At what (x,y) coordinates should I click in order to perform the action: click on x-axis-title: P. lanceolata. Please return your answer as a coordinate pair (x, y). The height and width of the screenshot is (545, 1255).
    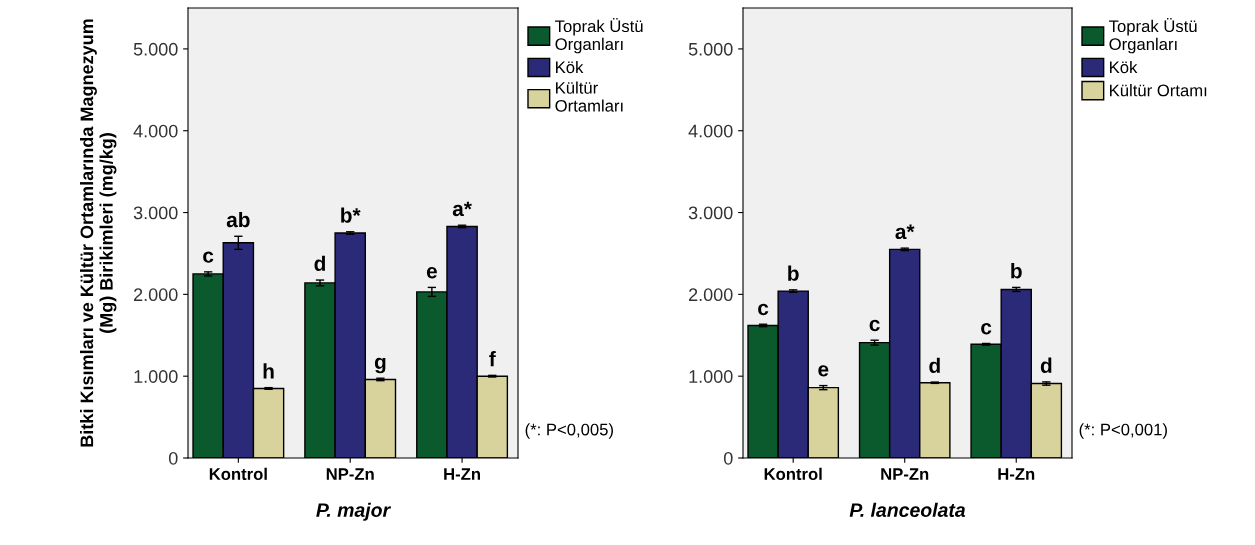
    Looking at the image, I should click on (907, 509).